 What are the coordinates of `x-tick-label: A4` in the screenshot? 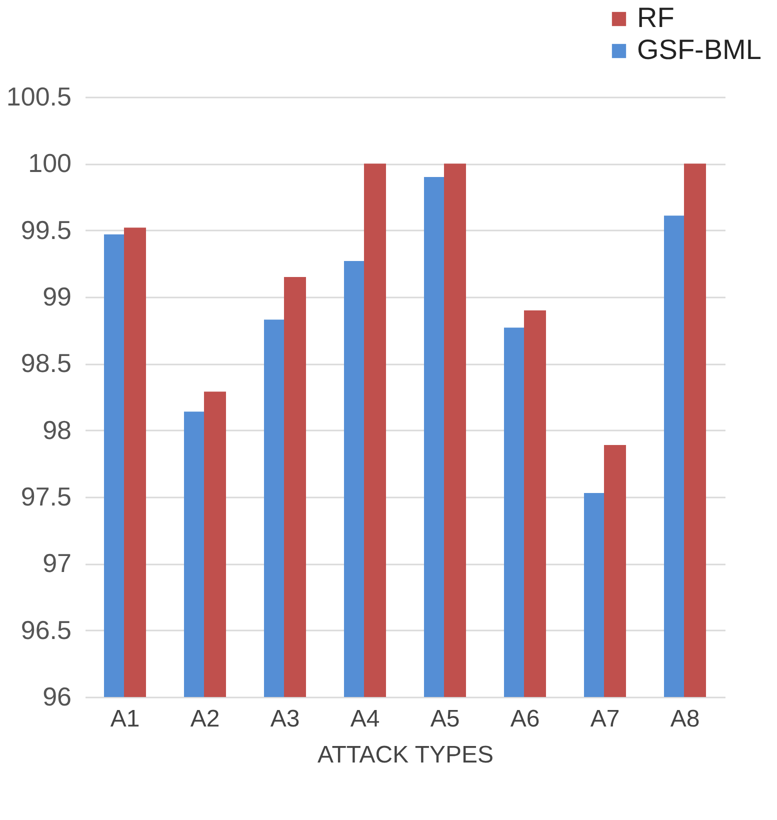 It's located at (365, 719).